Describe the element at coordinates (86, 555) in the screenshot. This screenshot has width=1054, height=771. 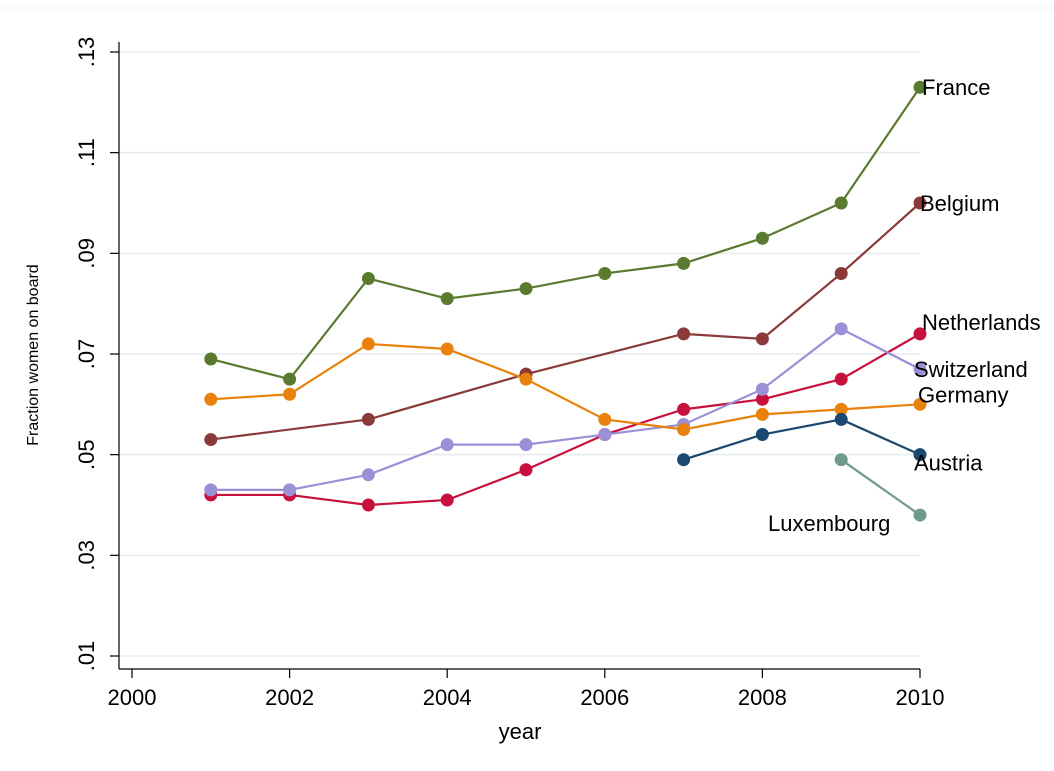
I see `y-tick-label: .03` at that location.